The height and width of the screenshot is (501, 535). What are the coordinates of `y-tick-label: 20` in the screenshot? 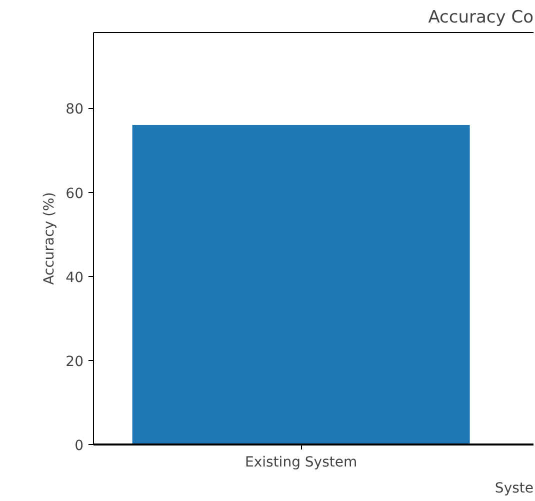 It's located at (75, 362).